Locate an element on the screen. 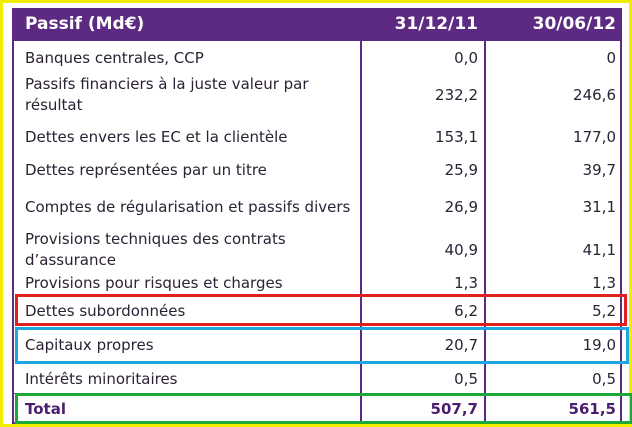 This screenshot has width=632, height=427. column-header: 30/06/12 is located at coordinates (574, 24).